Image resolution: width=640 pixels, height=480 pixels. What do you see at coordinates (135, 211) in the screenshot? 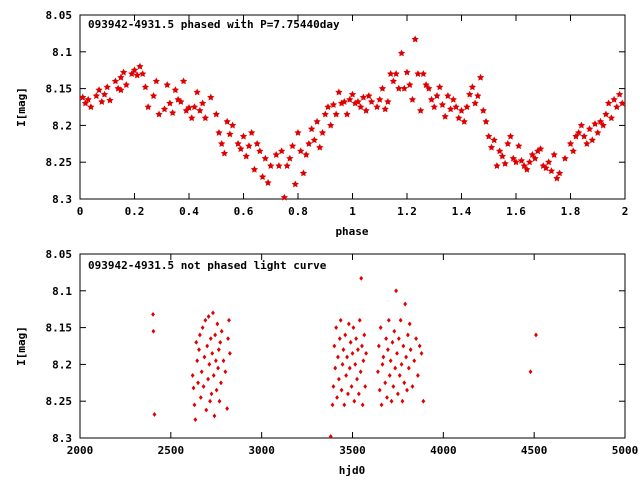
I see `x-tick-label: 0.2` at bounding box center [135, 211].